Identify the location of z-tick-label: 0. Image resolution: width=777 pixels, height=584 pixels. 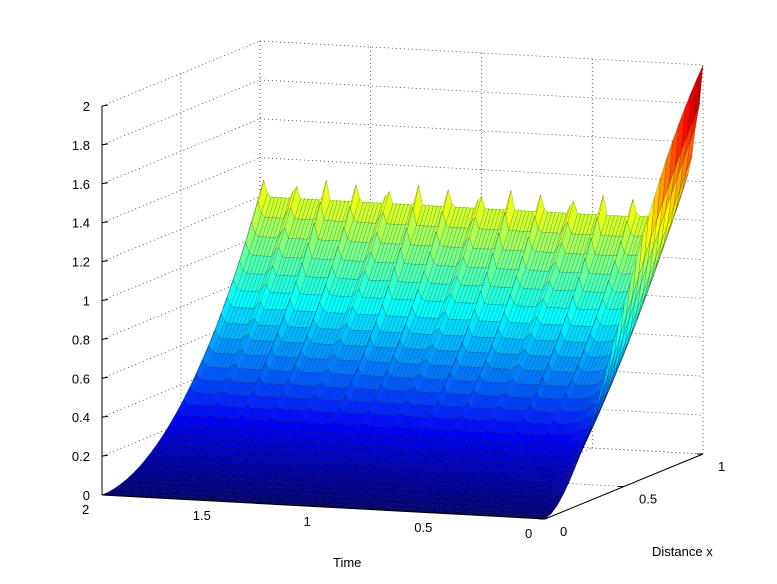
(86, 495).